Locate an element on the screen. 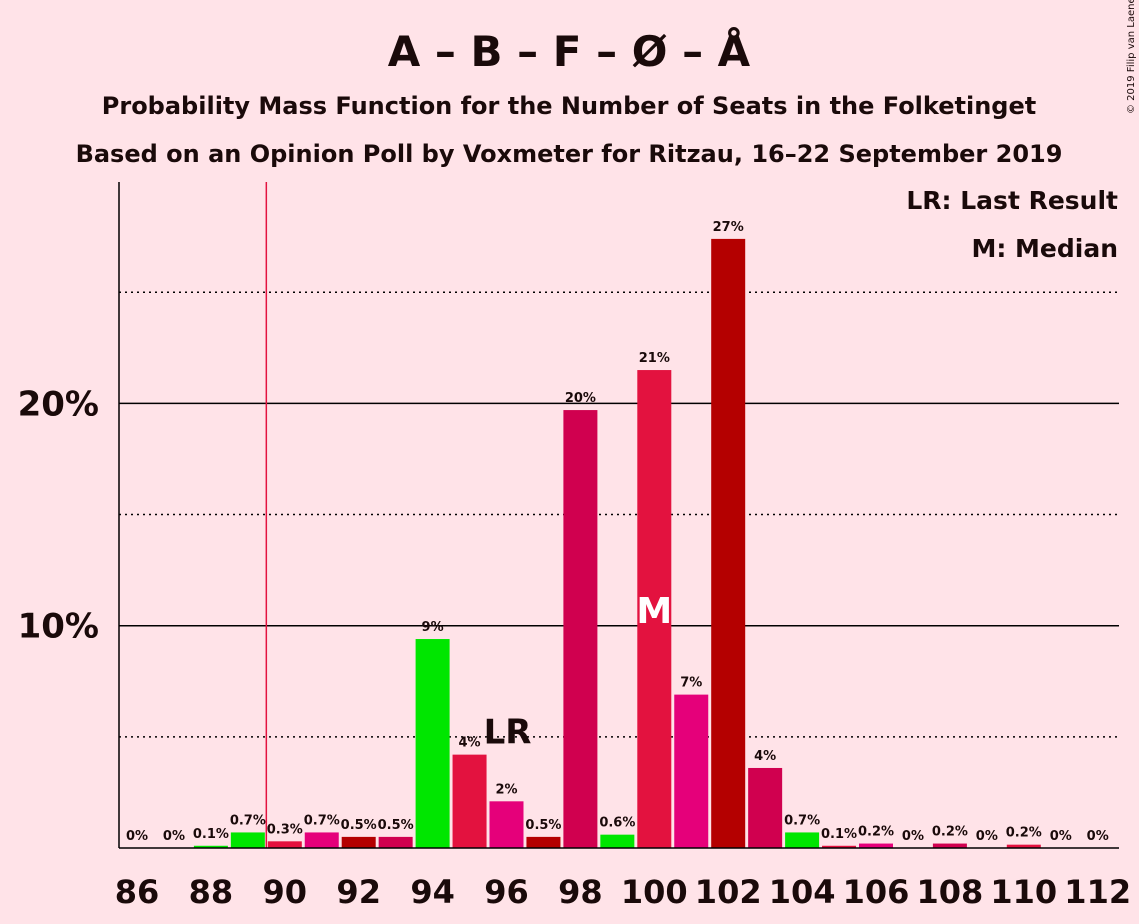 The image size is (1139, 924). x-tick-label: 108 is located at coordinates (950, 892).